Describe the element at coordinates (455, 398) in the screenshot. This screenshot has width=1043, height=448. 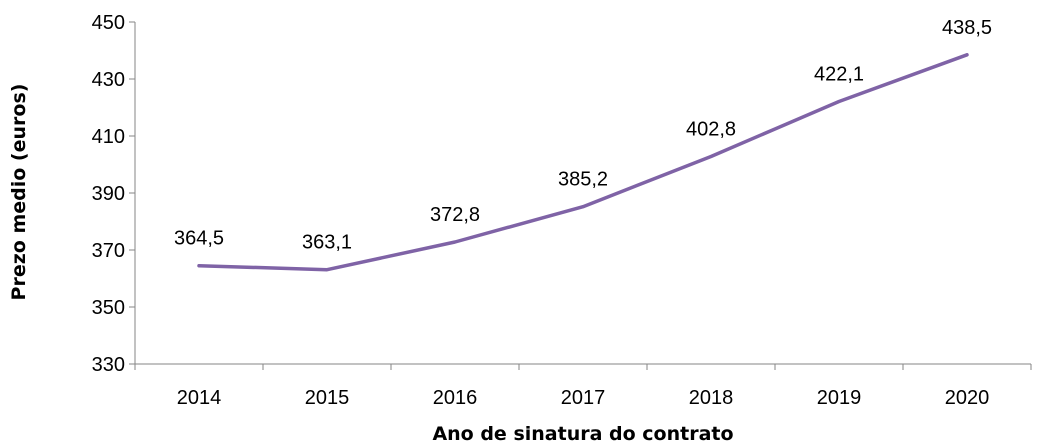
I see `x-tick-label: 2016` at that location.